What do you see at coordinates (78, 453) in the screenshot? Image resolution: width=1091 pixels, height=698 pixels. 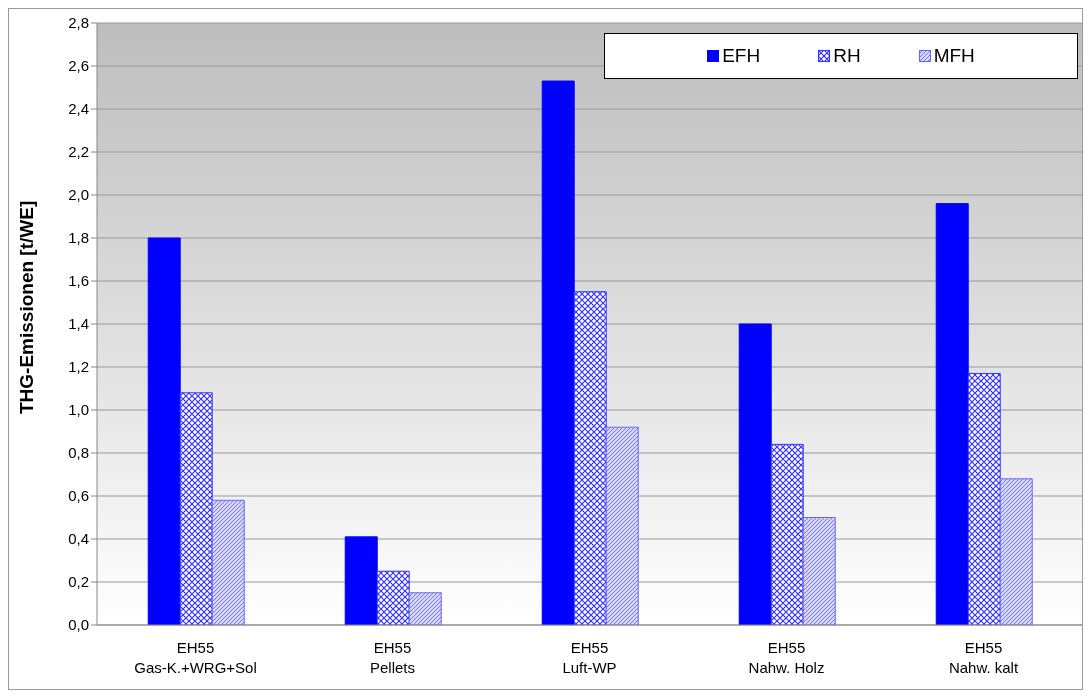 I see `y-tick-label: 0,8` at bounding box center [78, 453].